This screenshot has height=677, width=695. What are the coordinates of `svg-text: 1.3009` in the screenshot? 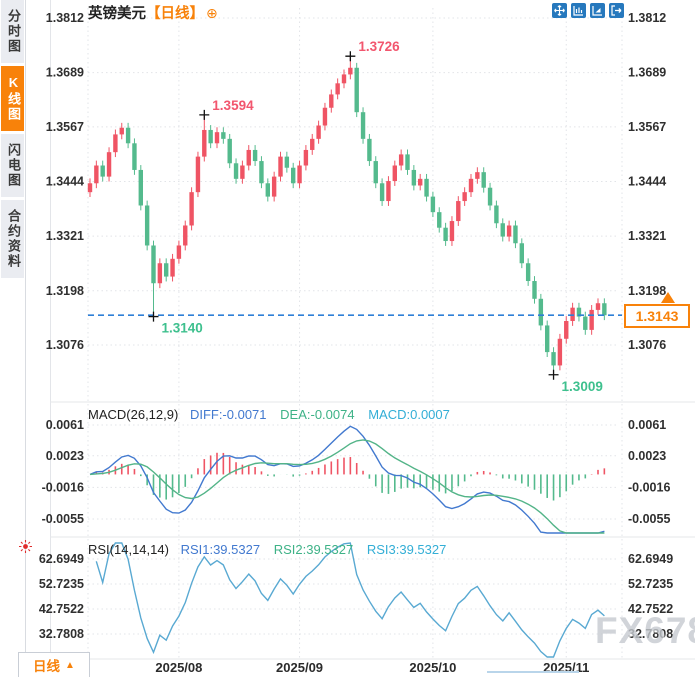 It's located at (582, 386).